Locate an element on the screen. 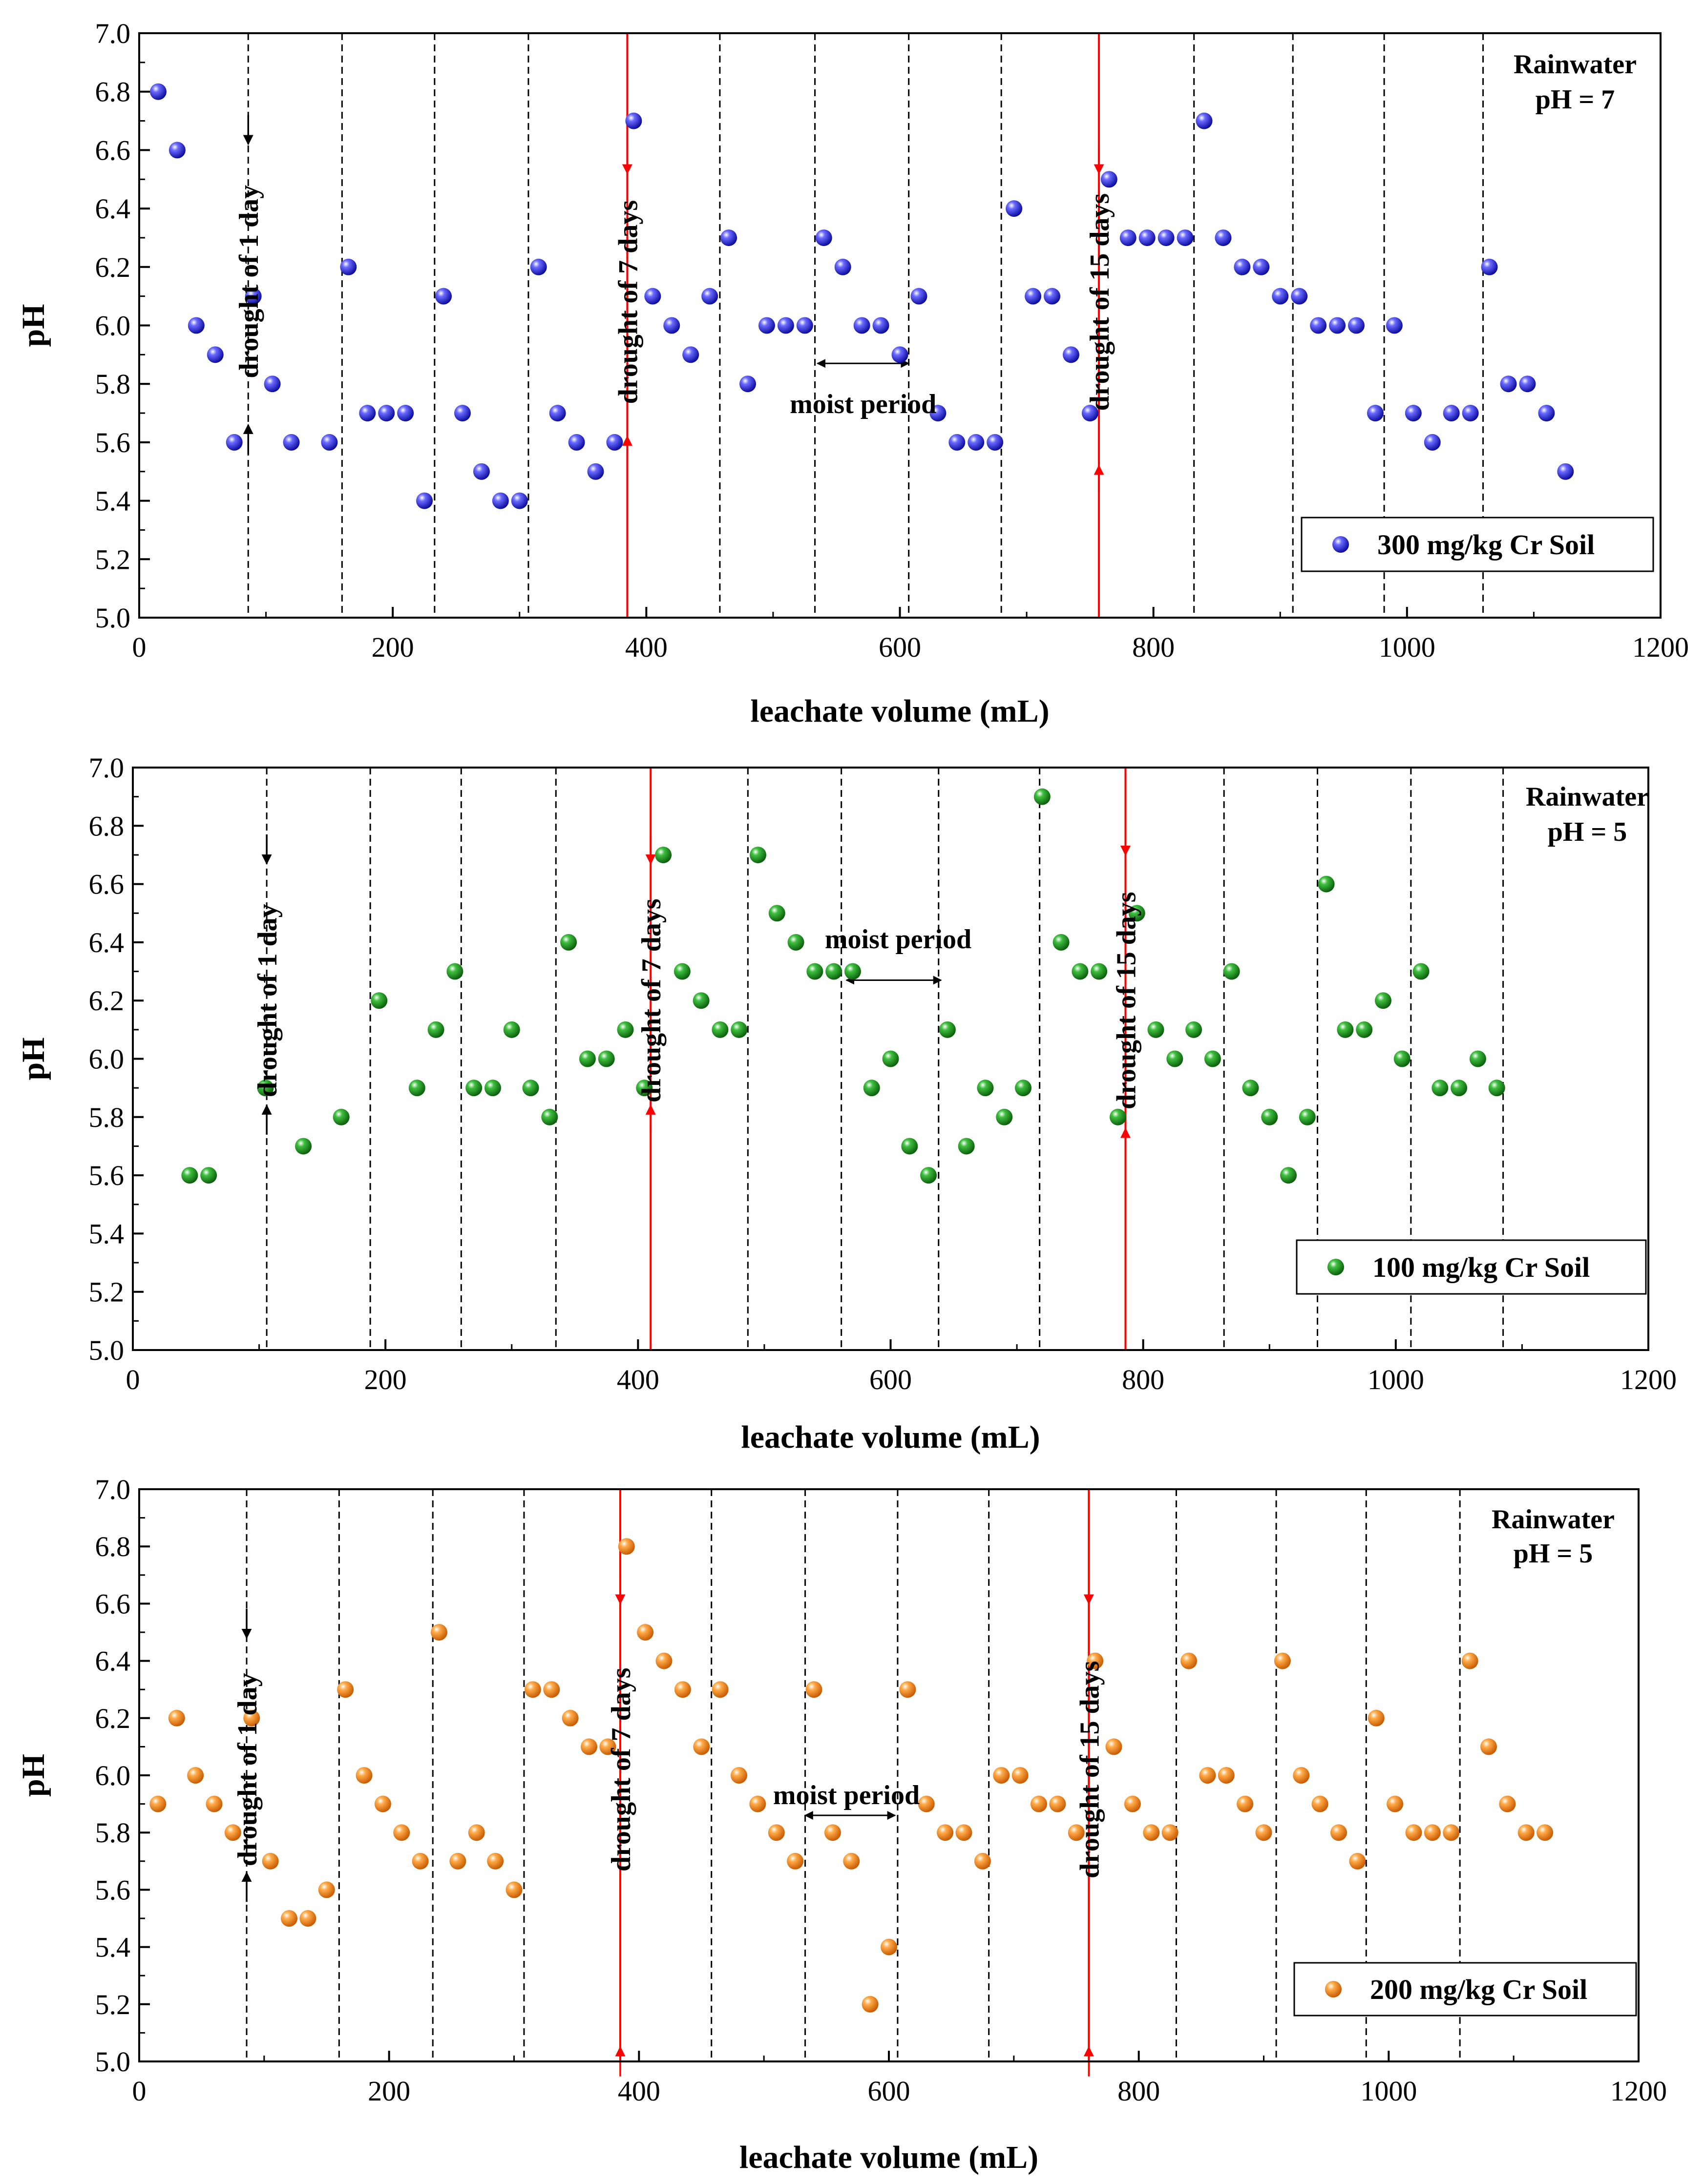 Image resolution: width=1705 pixels, height=2184 pixels. x-tick-label: 400 is located at coordinates (646, 647).